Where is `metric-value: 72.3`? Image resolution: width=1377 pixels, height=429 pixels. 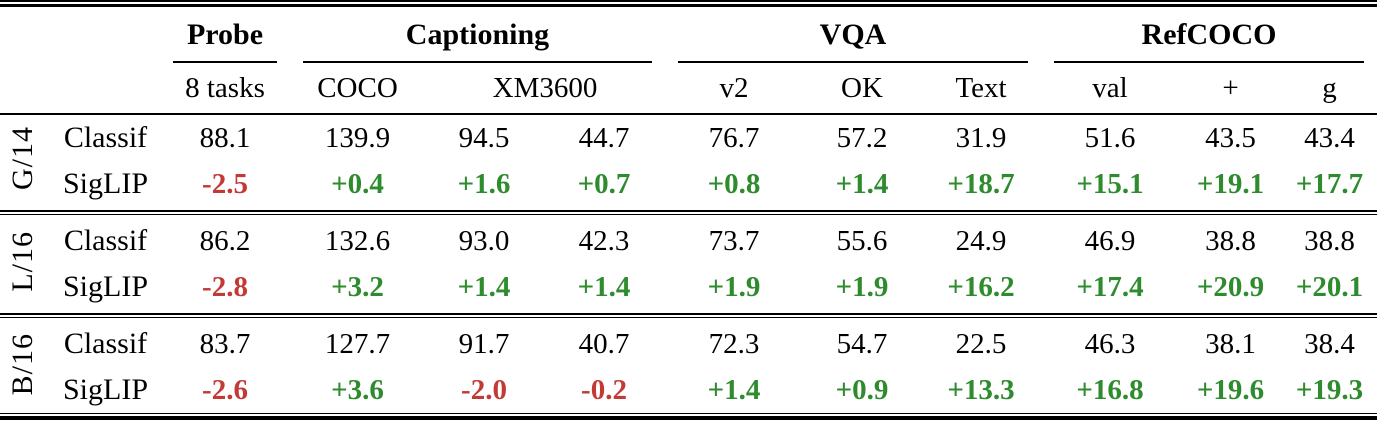
metric-value: 72.3 is located at coordinates (734, 343).